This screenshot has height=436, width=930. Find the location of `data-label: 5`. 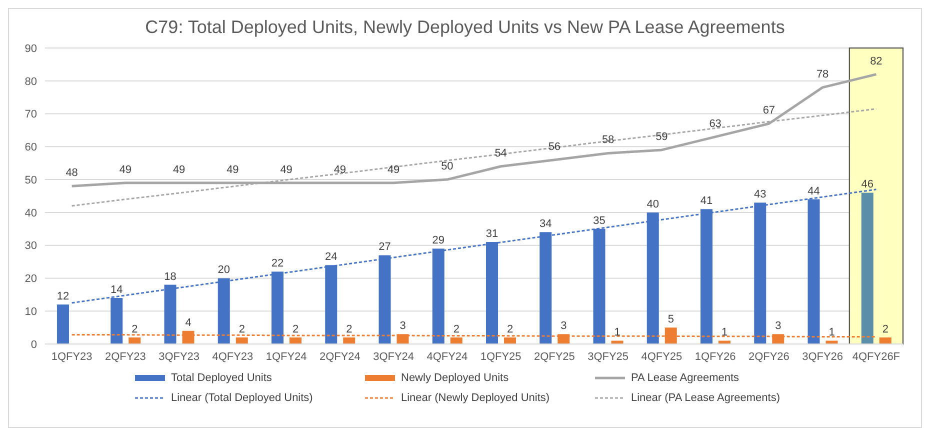

data-label: 5 is located at coordinates (671, 320).